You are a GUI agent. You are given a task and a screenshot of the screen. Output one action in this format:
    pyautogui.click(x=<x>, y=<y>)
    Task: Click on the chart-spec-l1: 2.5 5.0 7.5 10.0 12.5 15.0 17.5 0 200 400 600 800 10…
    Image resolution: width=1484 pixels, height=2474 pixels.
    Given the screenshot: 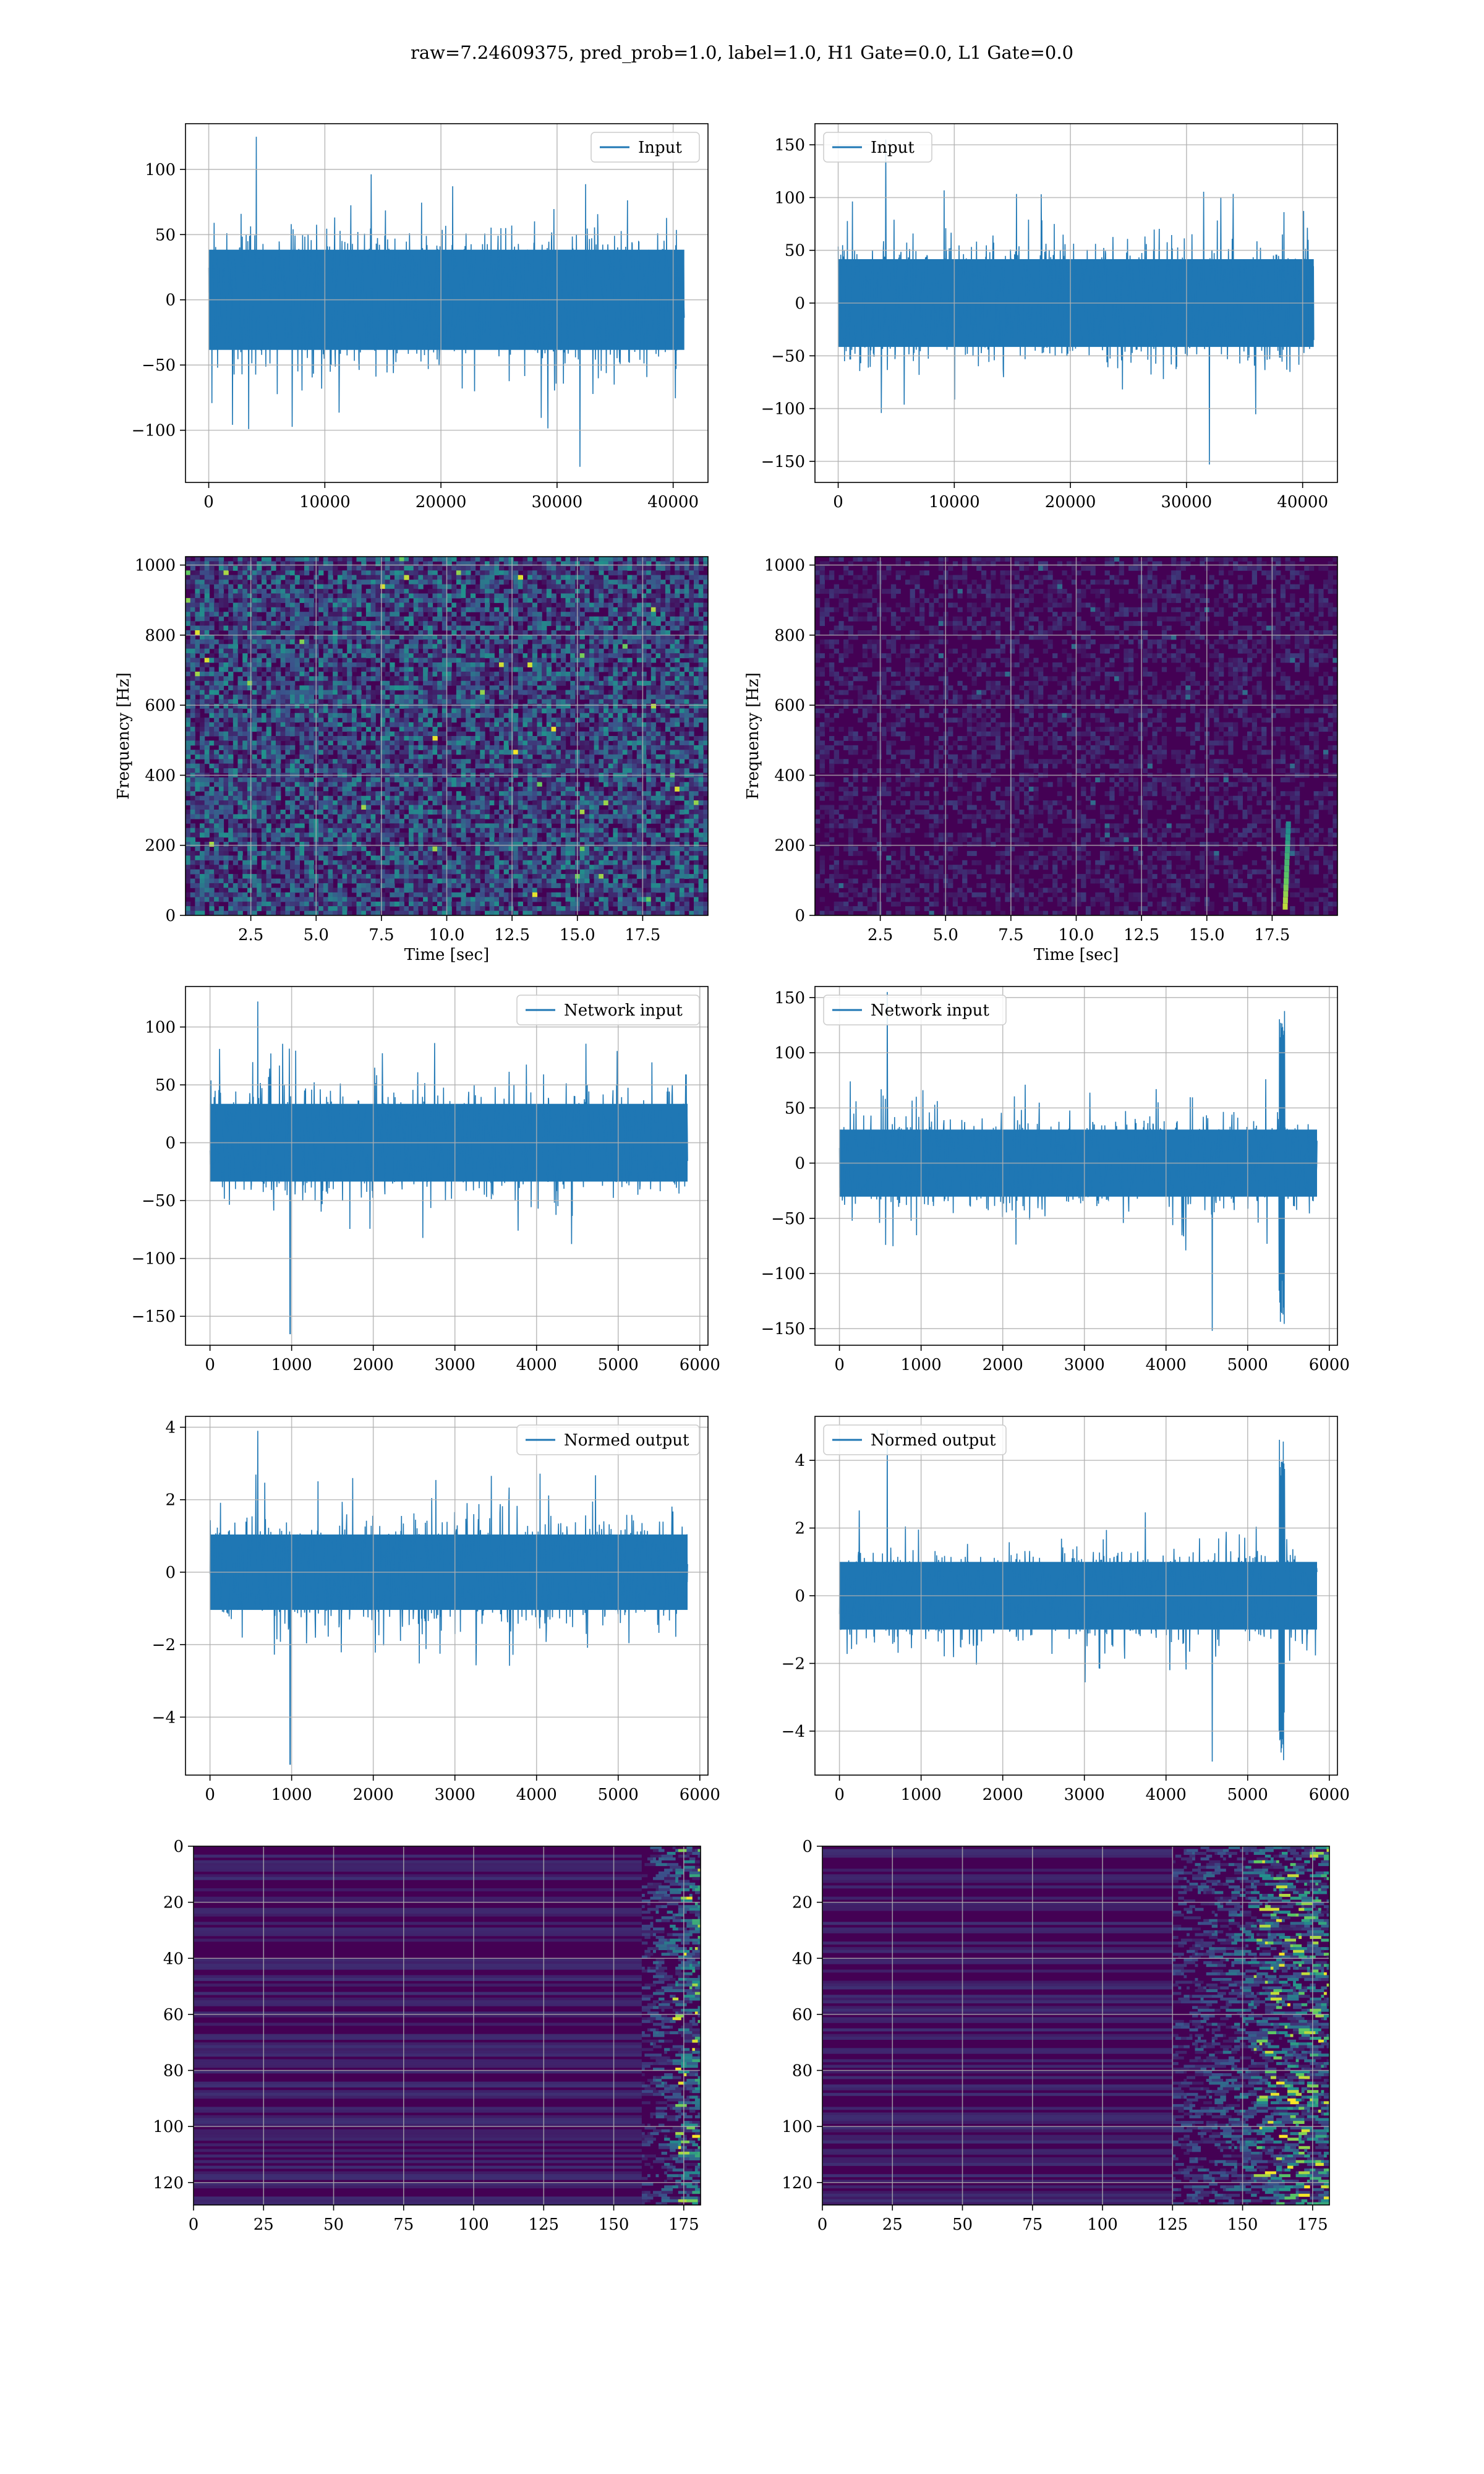 What is the action you would take?
    pyautogui.click(x=1041, y=760)
    